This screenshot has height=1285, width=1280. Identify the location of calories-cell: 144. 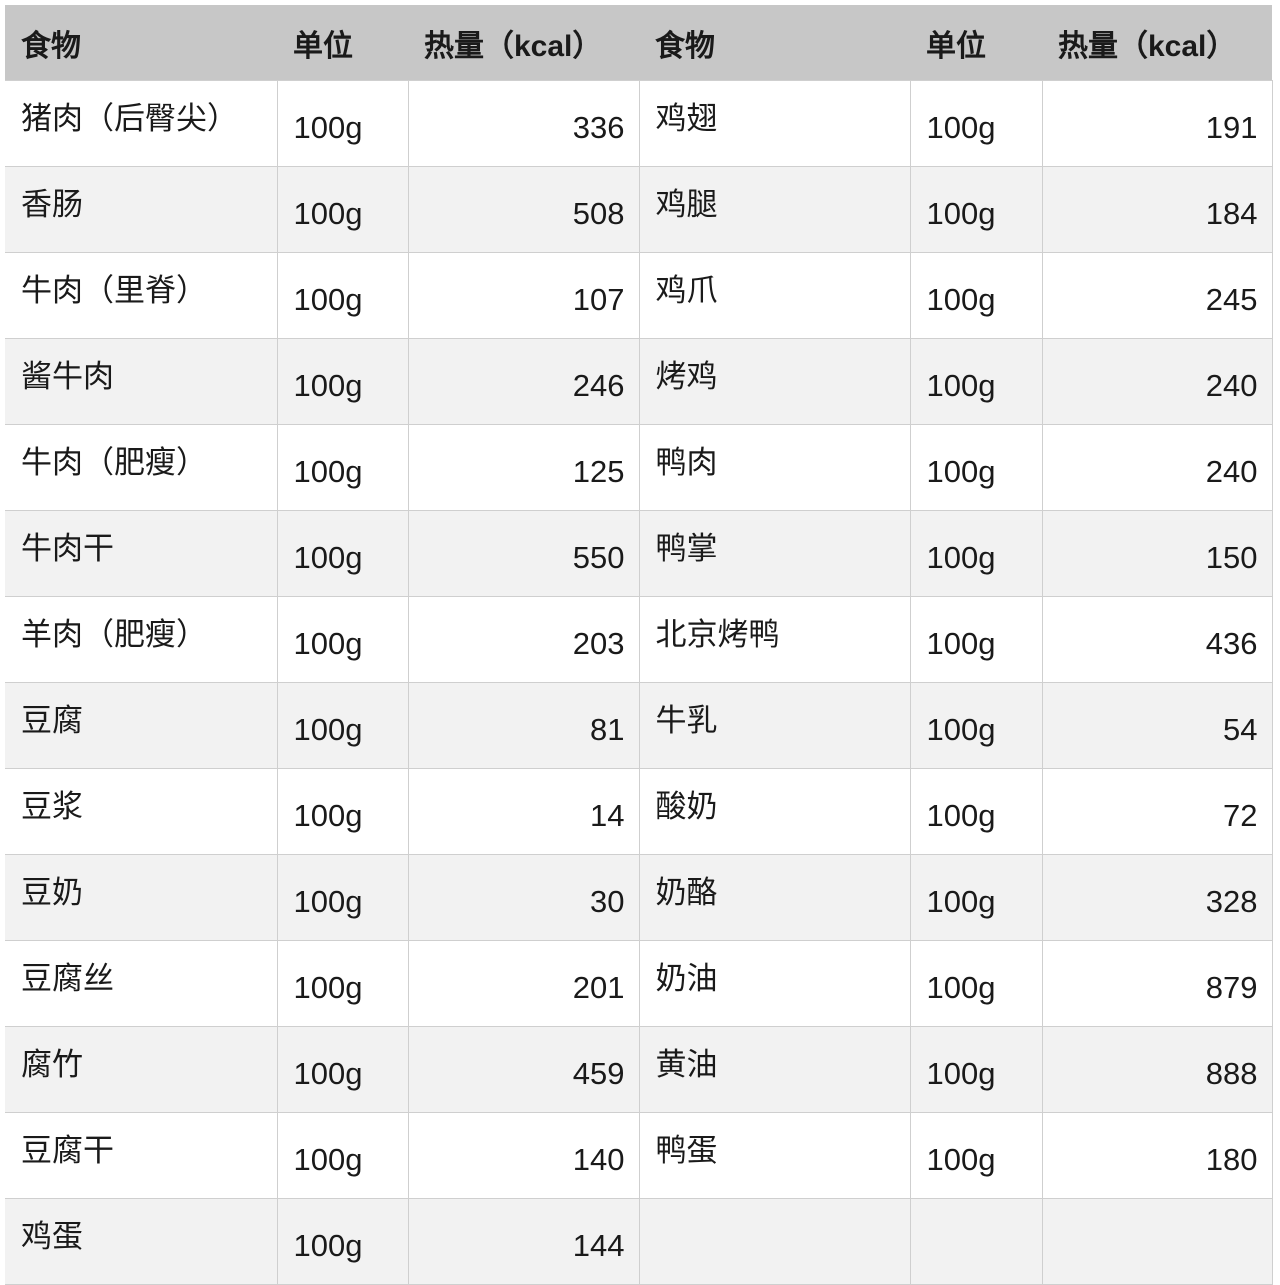
(523, 1241).